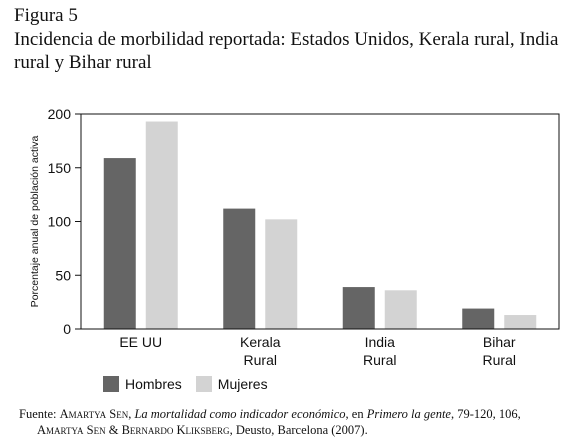 This screenshot has width=580, height=444. What do you see at coordinates (71, 430) in the screenshot?
I see `source-author-2a: Amartya Sen` at bounding box center [71, 430].